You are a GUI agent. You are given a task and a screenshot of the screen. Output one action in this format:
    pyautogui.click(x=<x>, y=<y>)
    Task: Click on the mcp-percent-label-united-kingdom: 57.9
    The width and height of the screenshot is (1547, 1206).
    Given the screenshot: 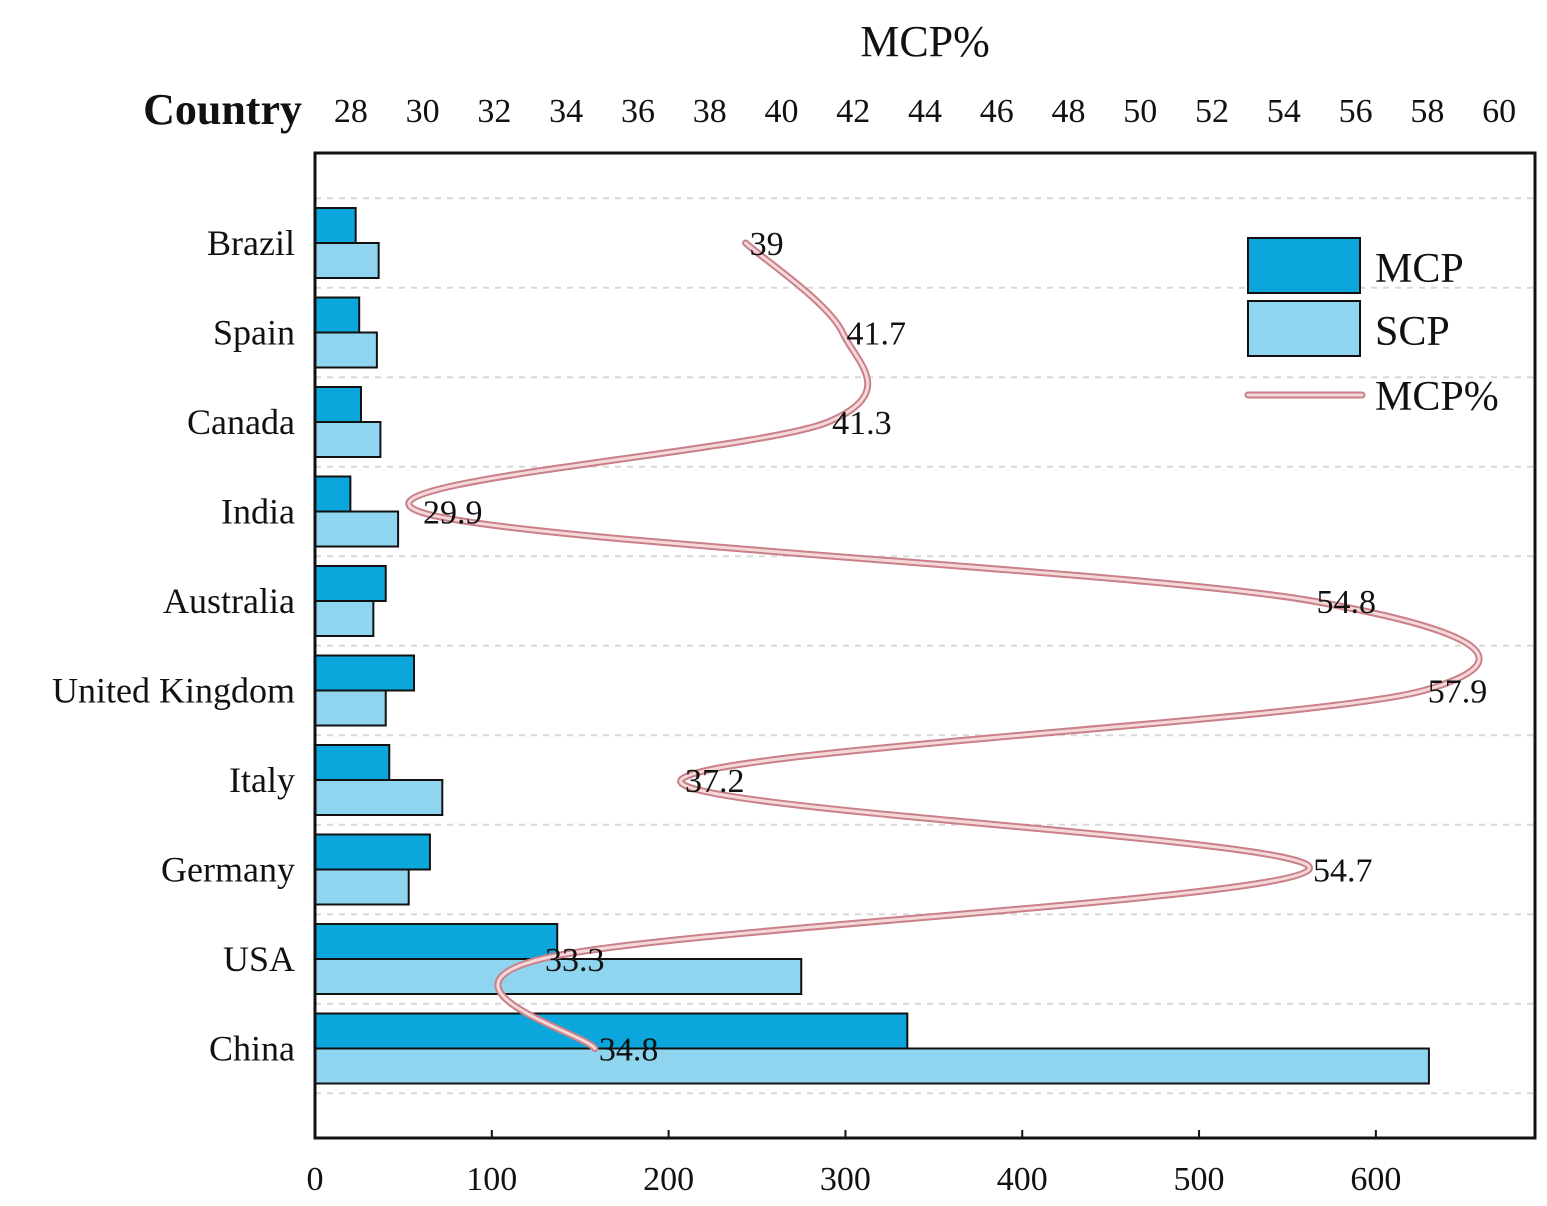 What is the action you would take?
    pyautogui.click(x=1458, y=692)
    